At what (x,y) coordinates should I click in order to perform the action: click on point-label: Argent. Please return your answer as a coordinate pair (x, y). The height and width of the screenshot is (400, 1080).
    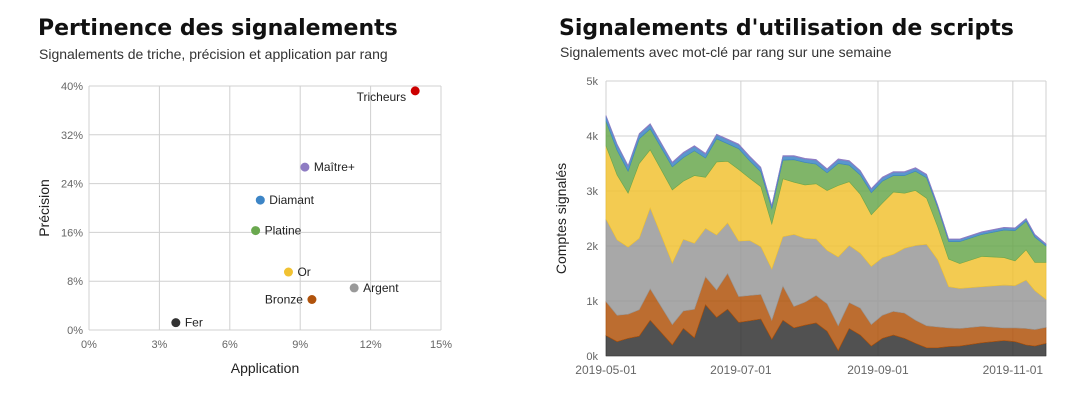
    Looking at the image, I should click on (381, 288).